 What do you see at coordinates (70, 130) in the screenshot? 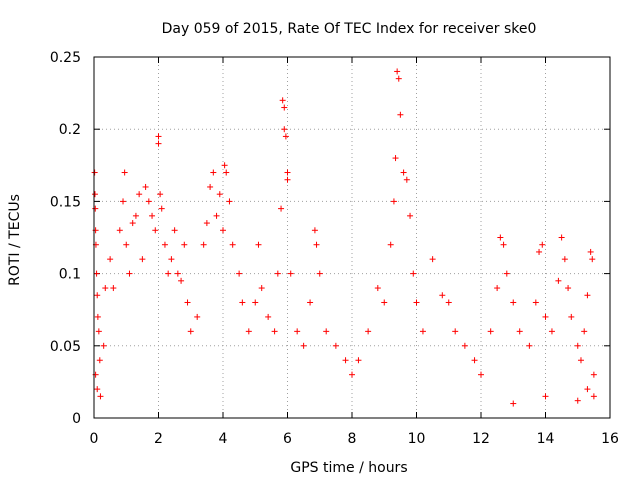
I see `y-tick-label: 0.2` at bounding box center [70, 130].